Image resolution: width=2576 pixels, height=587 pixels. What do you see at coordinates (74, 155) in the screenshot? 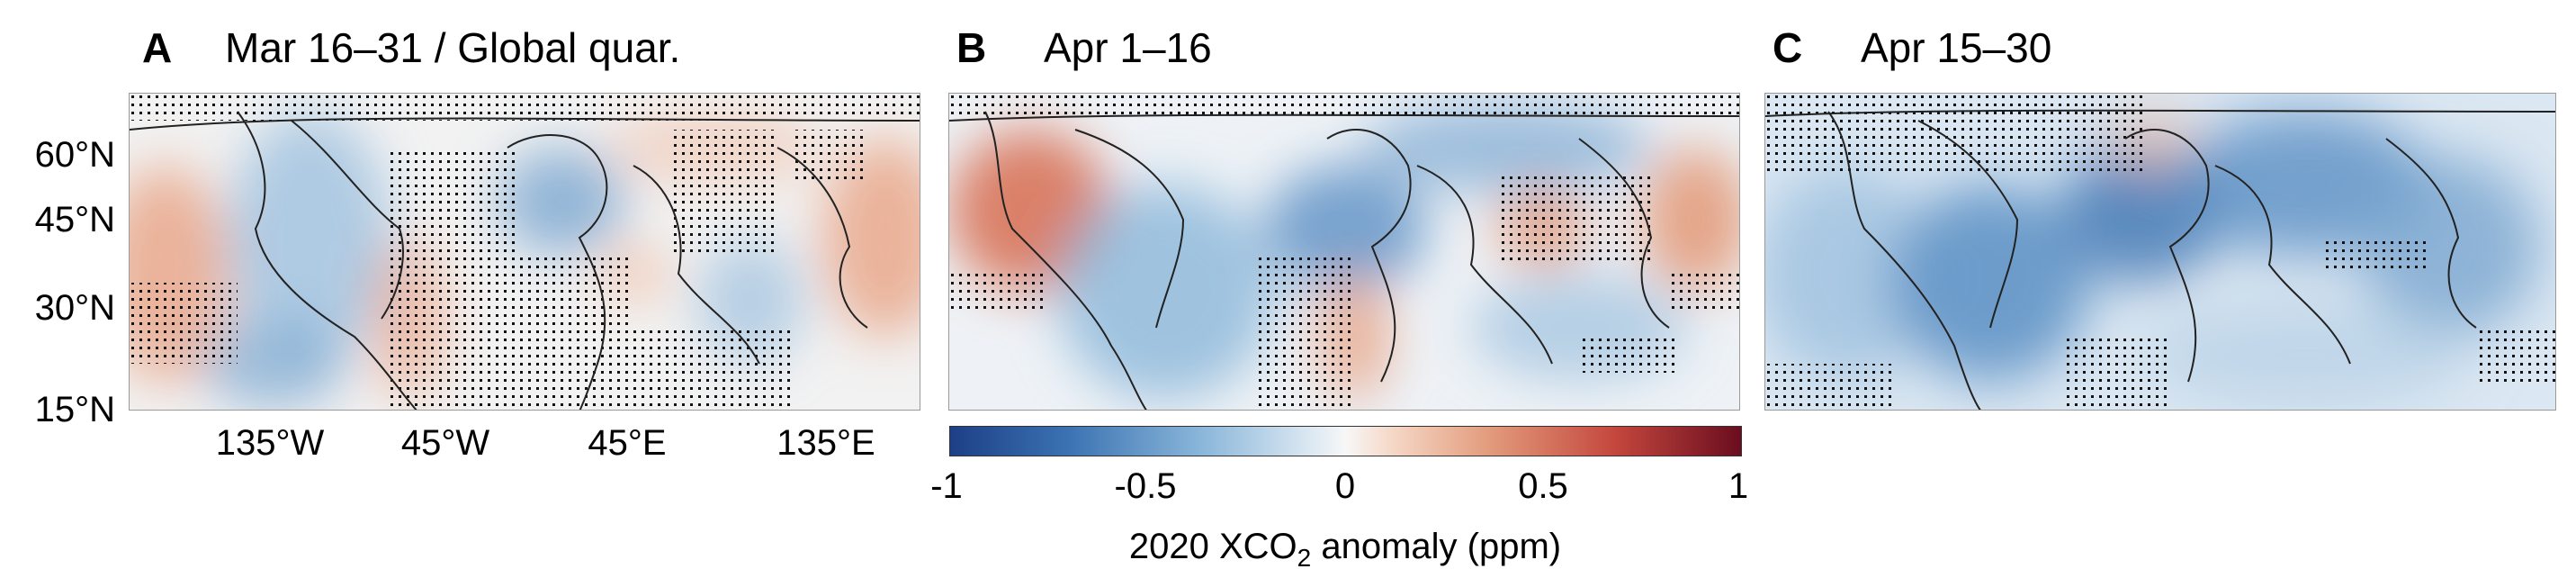
I see `lat-label-60n: 60°N` at bounding box center [74, 155].